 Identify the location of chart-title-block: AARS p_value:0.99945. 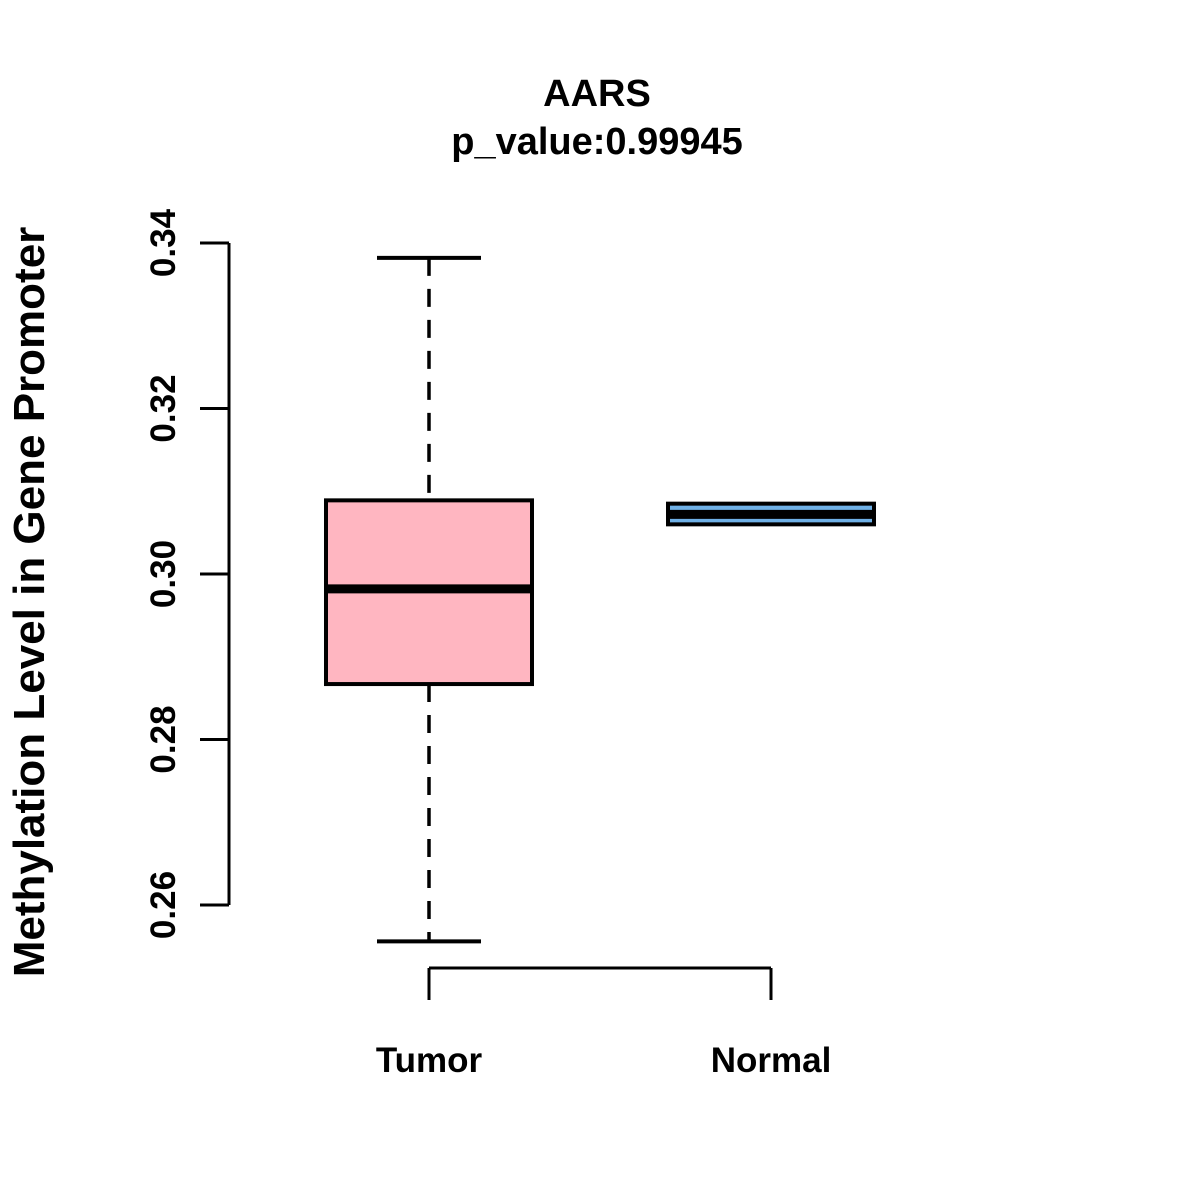
(597, 118).